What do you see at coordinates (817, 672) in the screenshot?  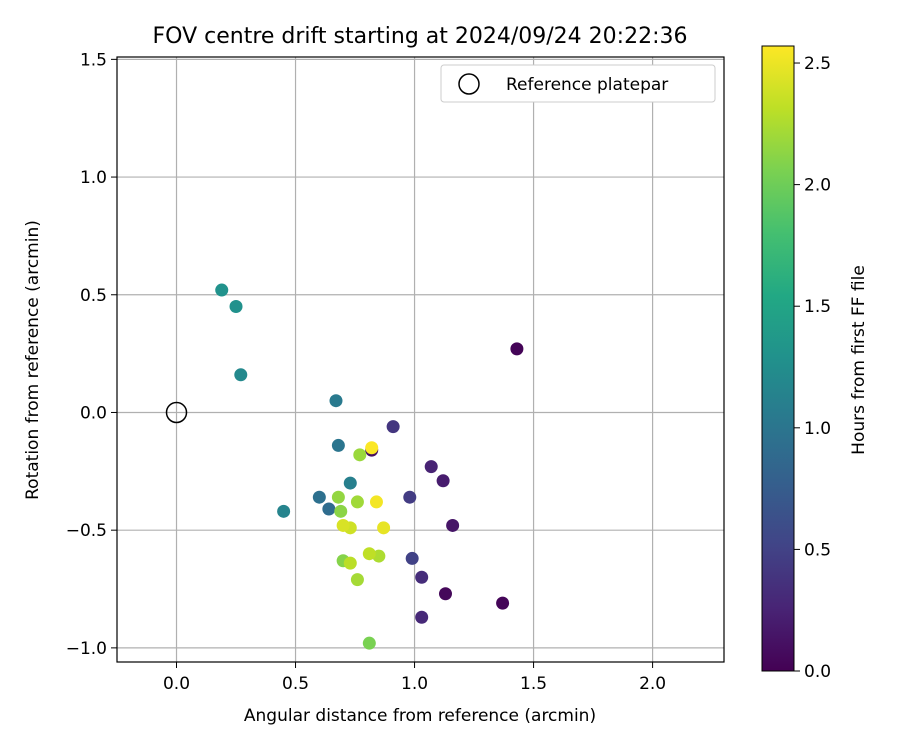 I see `colorbar-tick-label: 0.0` at bounding box center [817, 672].